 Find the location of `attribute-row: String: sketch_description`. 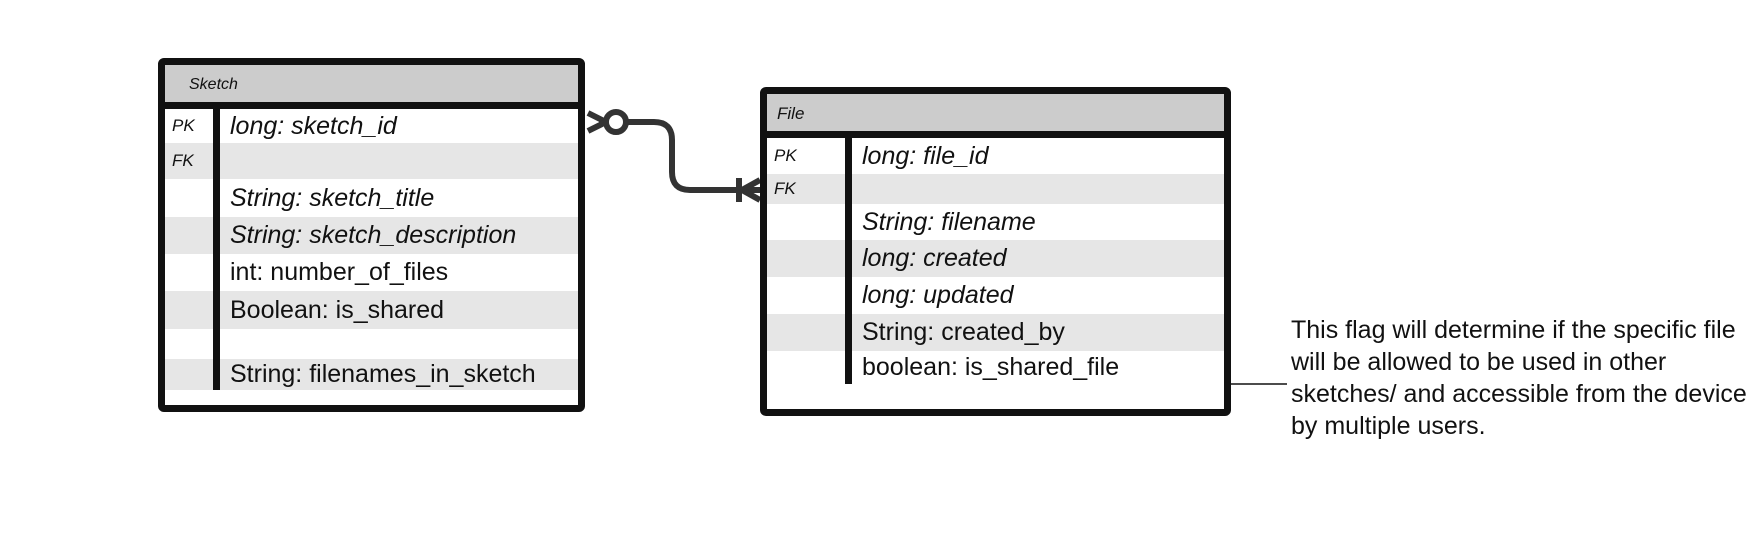

attribute-row: String: sketch_description is located at coordinates (371, 235).